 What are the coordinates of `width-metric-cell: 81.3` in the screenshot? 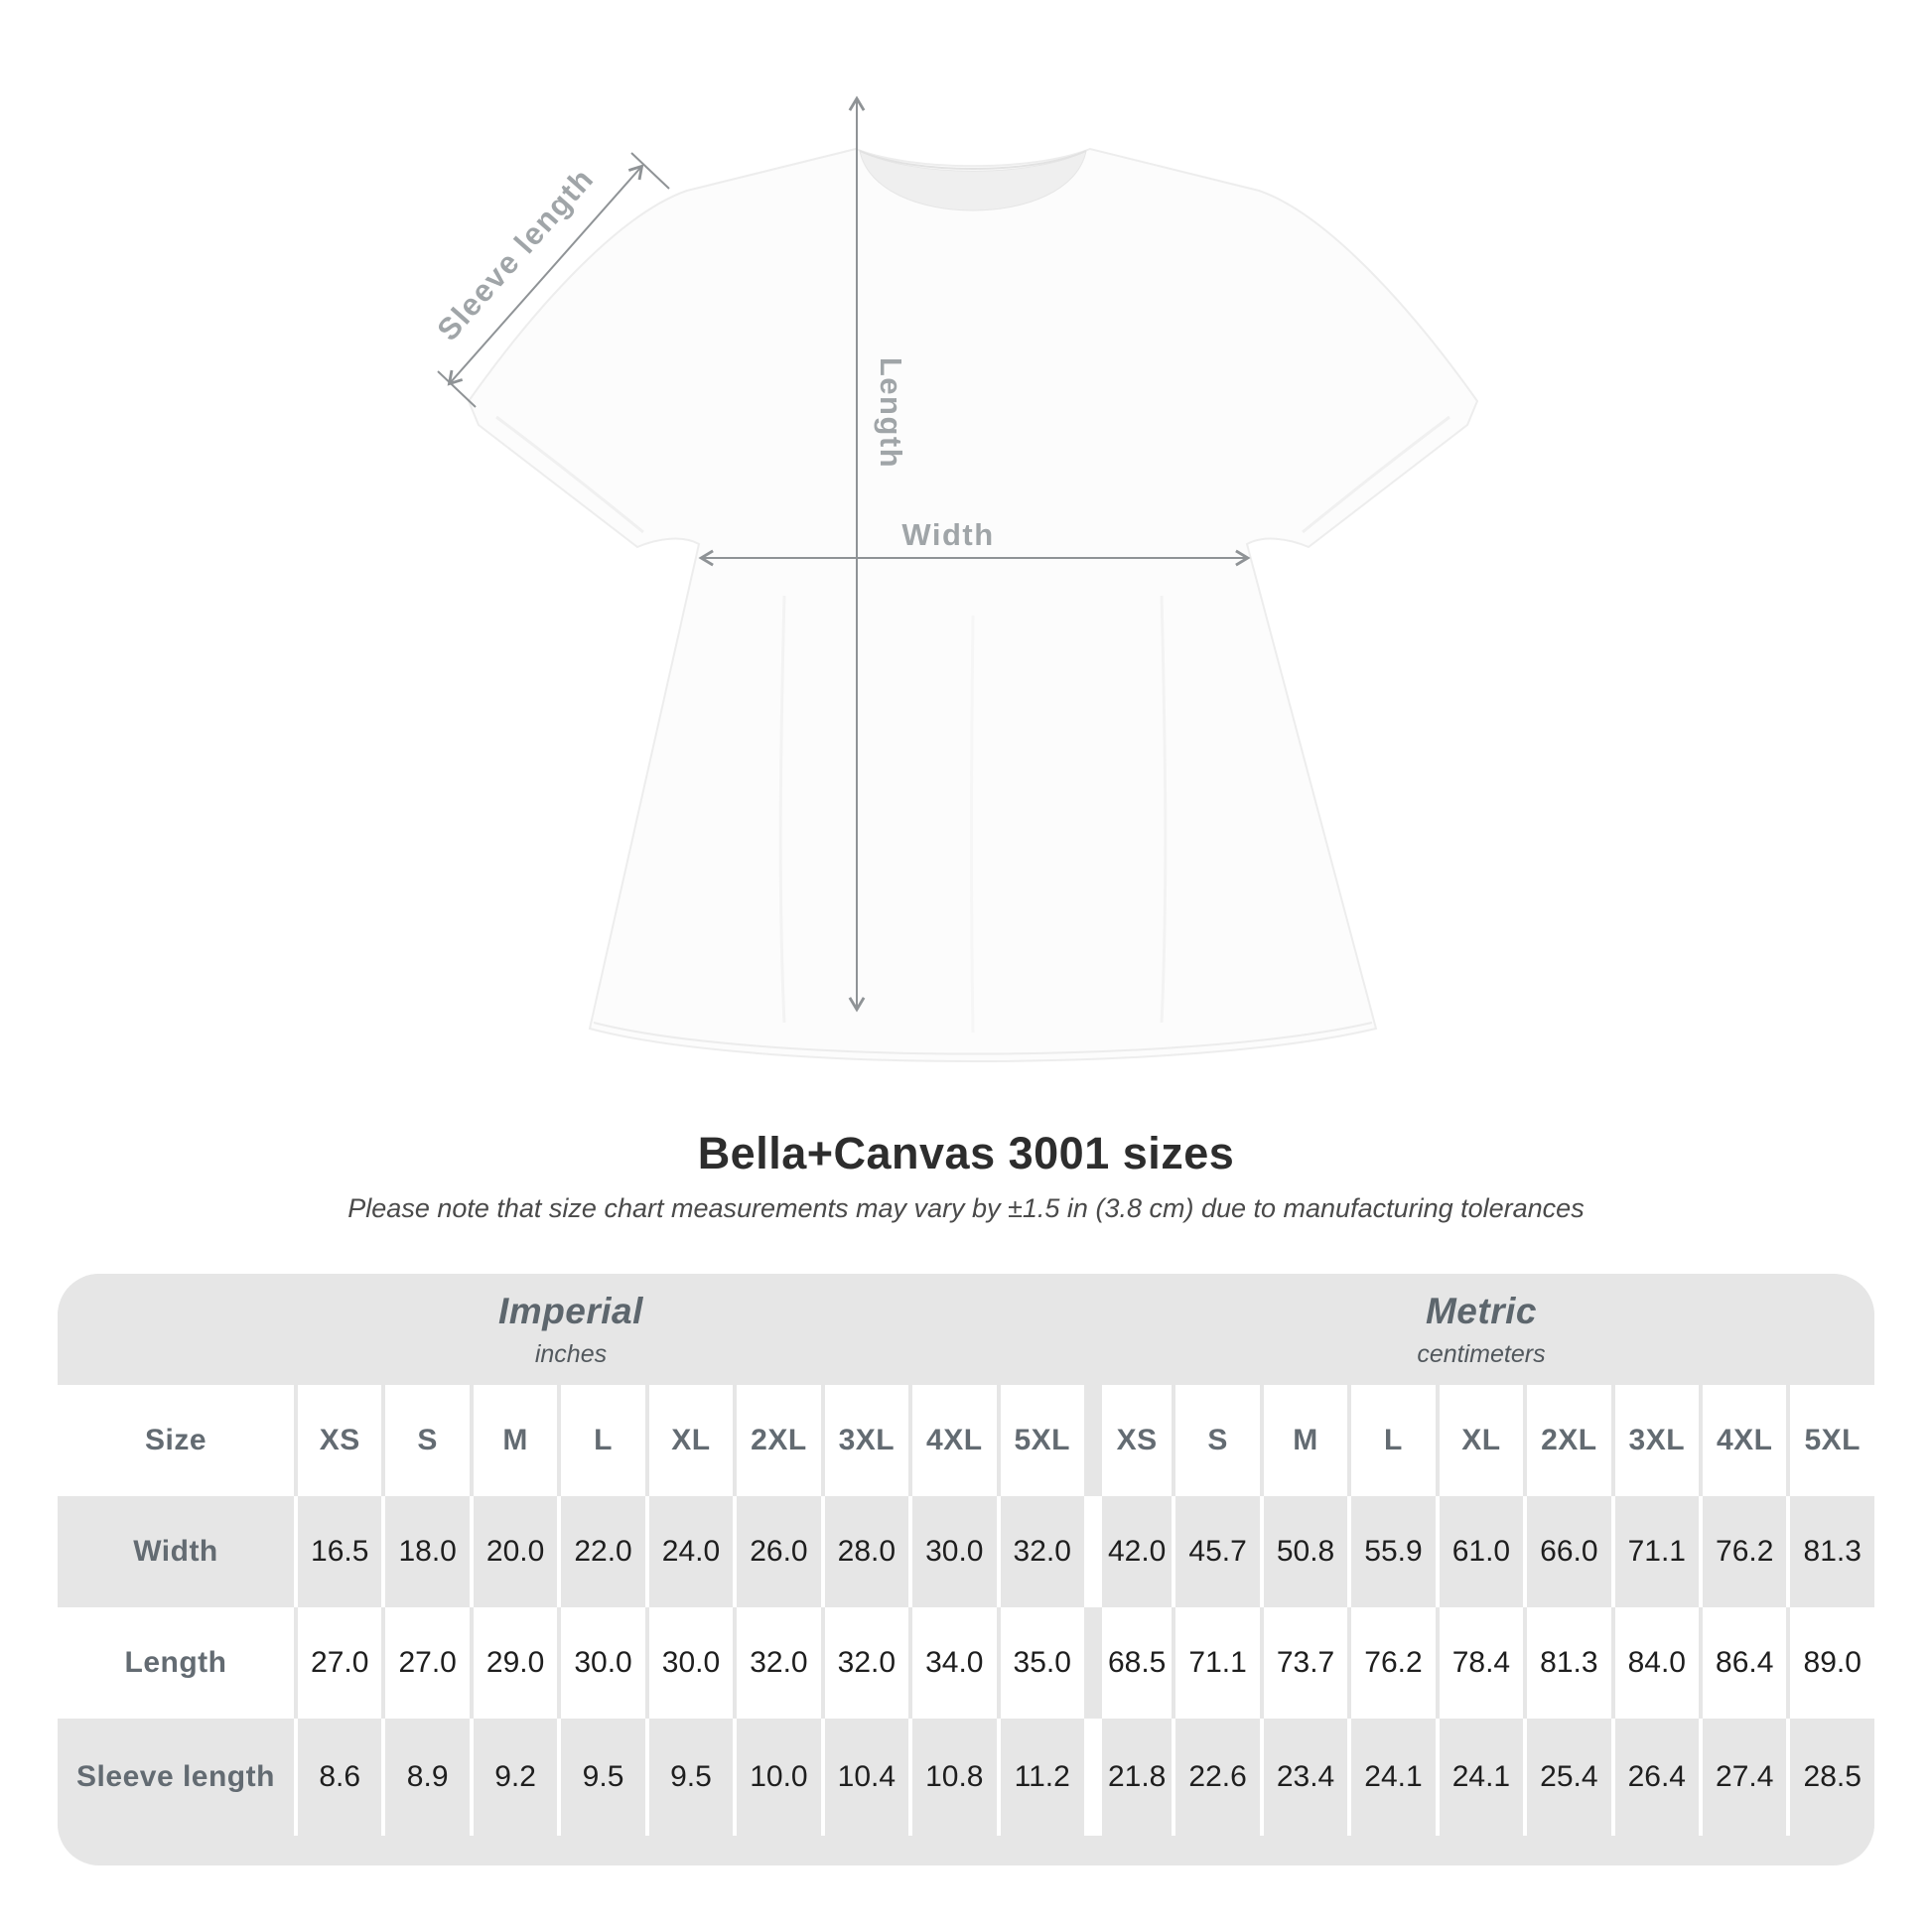 It's located at (1830, 1552).